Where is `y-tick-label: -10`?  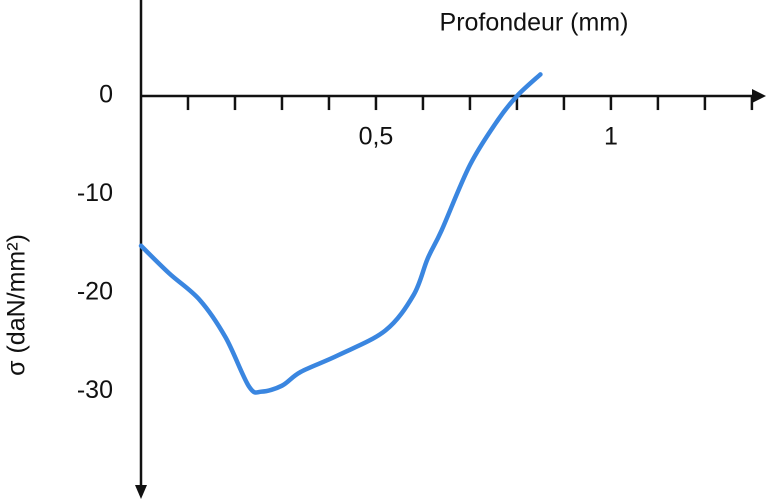
y-tick-label: -10 is located at coordinates (95, 193).